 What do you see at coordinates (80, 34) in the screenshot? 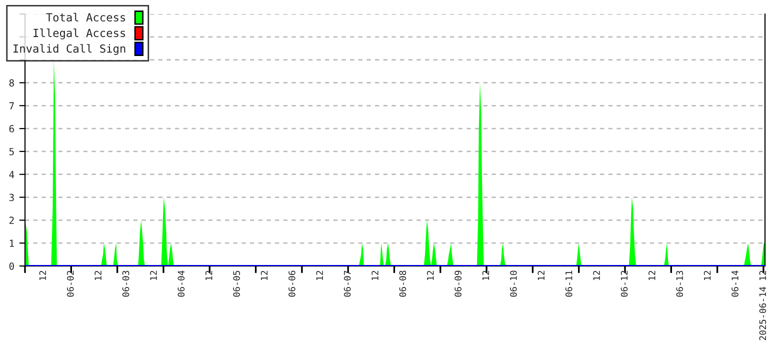
I see `legend-label: Illegal Access` at bounding box center [80, 34].